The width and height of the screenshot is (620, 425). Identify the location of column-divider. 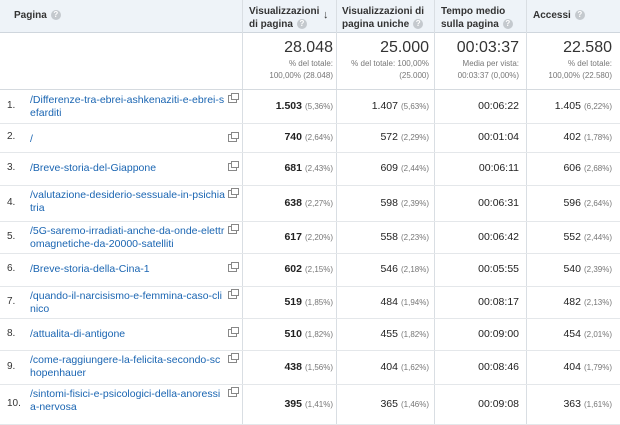
(242, 212).